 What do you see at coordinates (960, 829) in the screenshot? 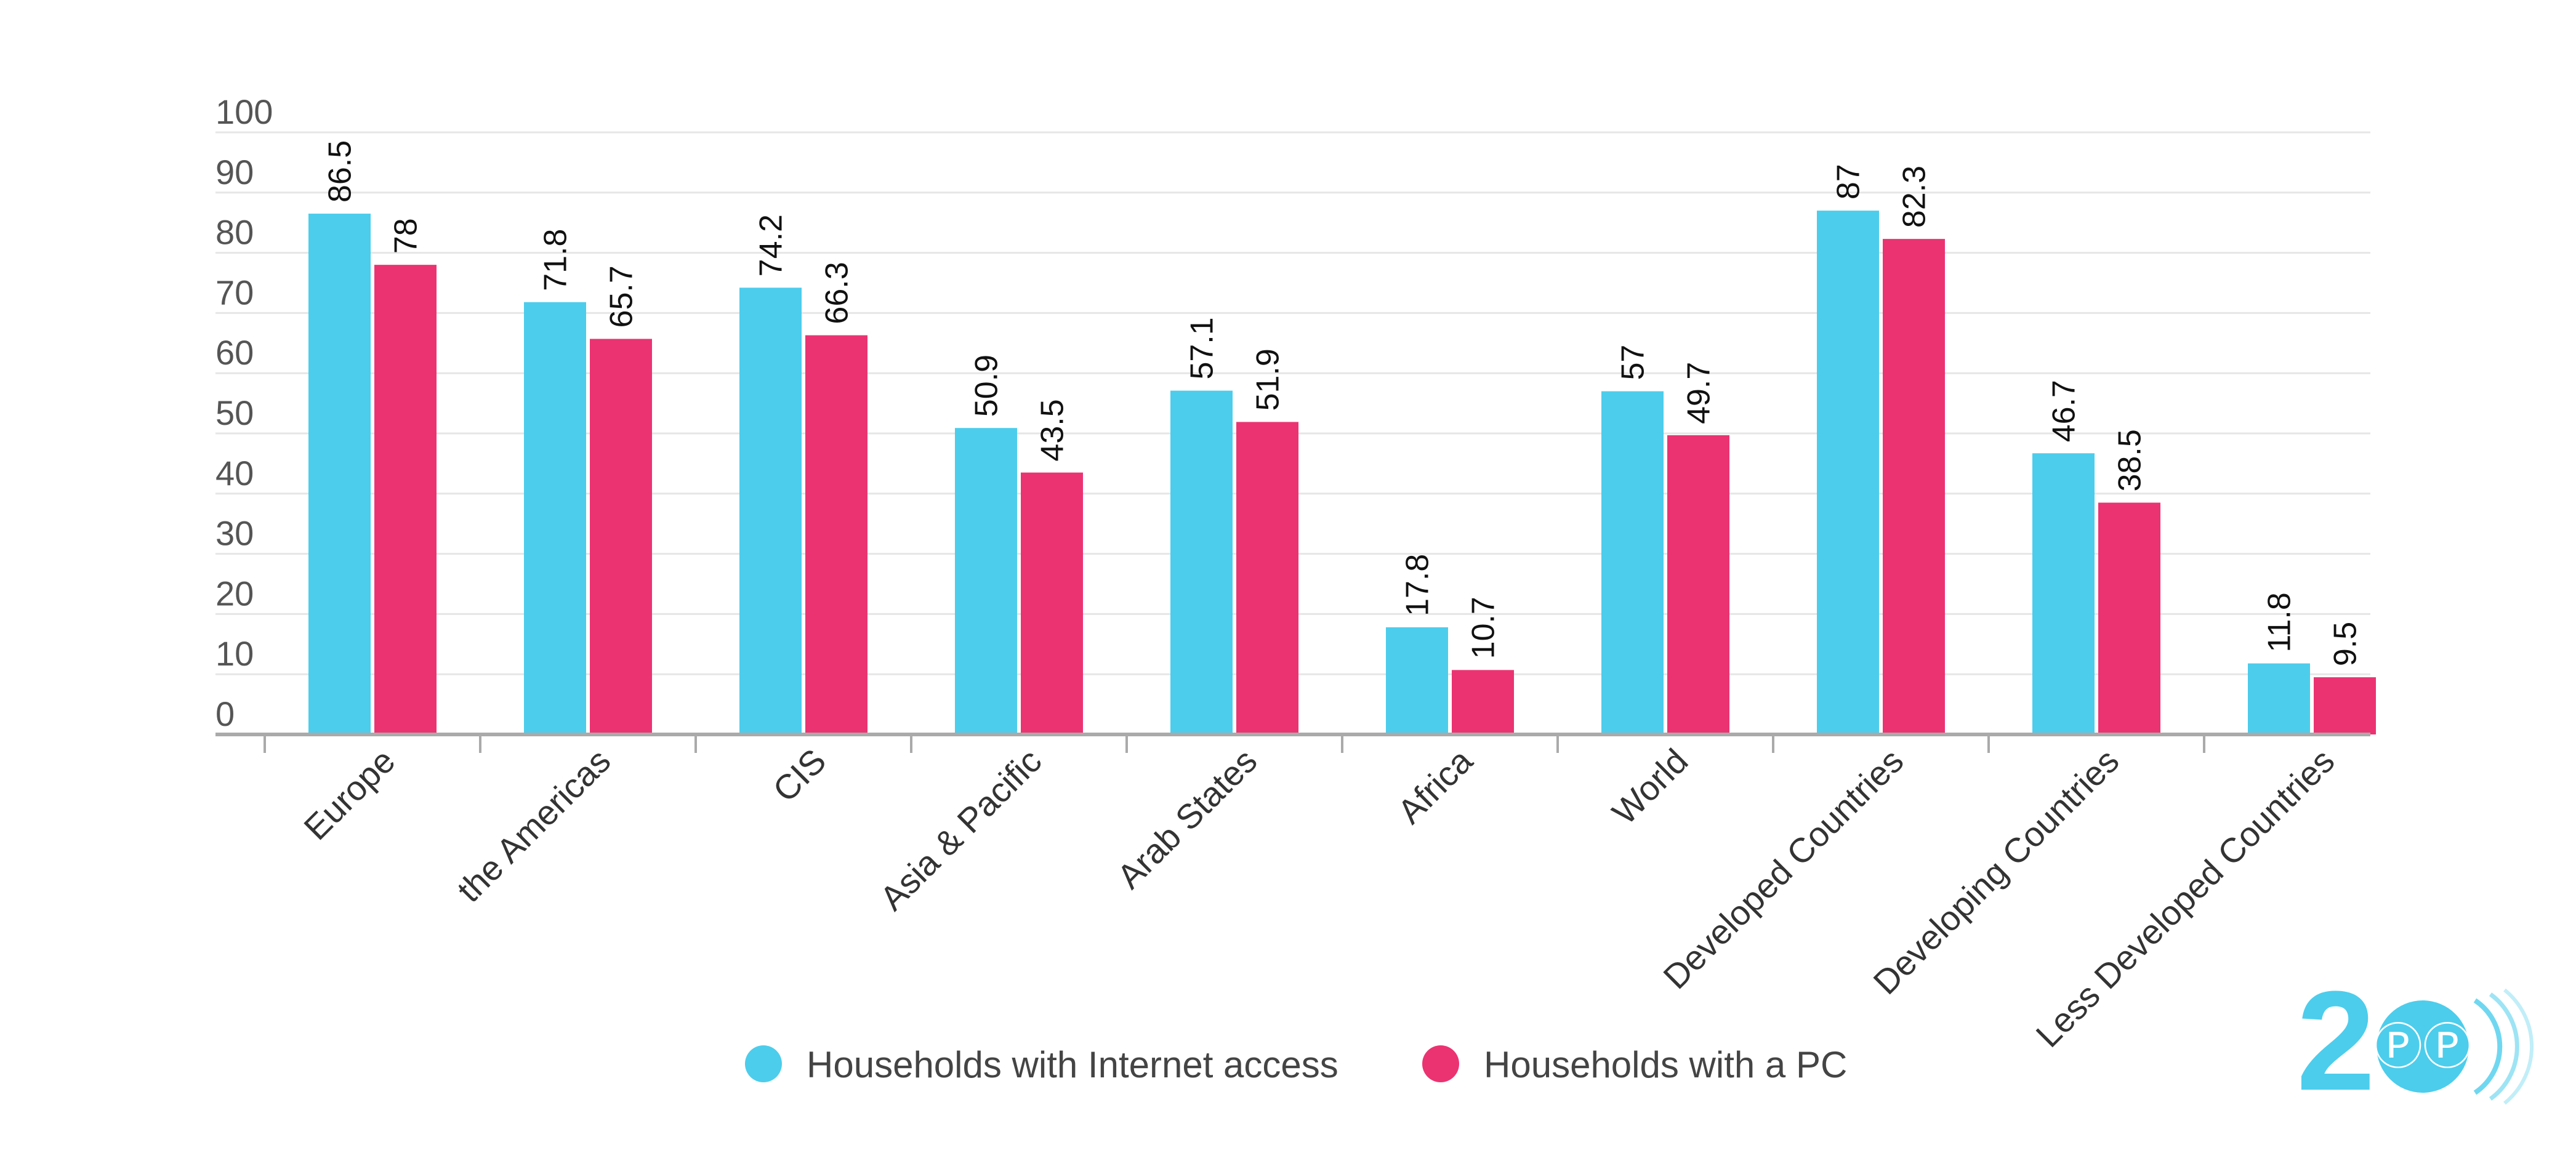
I see `category-label: Asia & Pacific` at bounding box center [960, 829].